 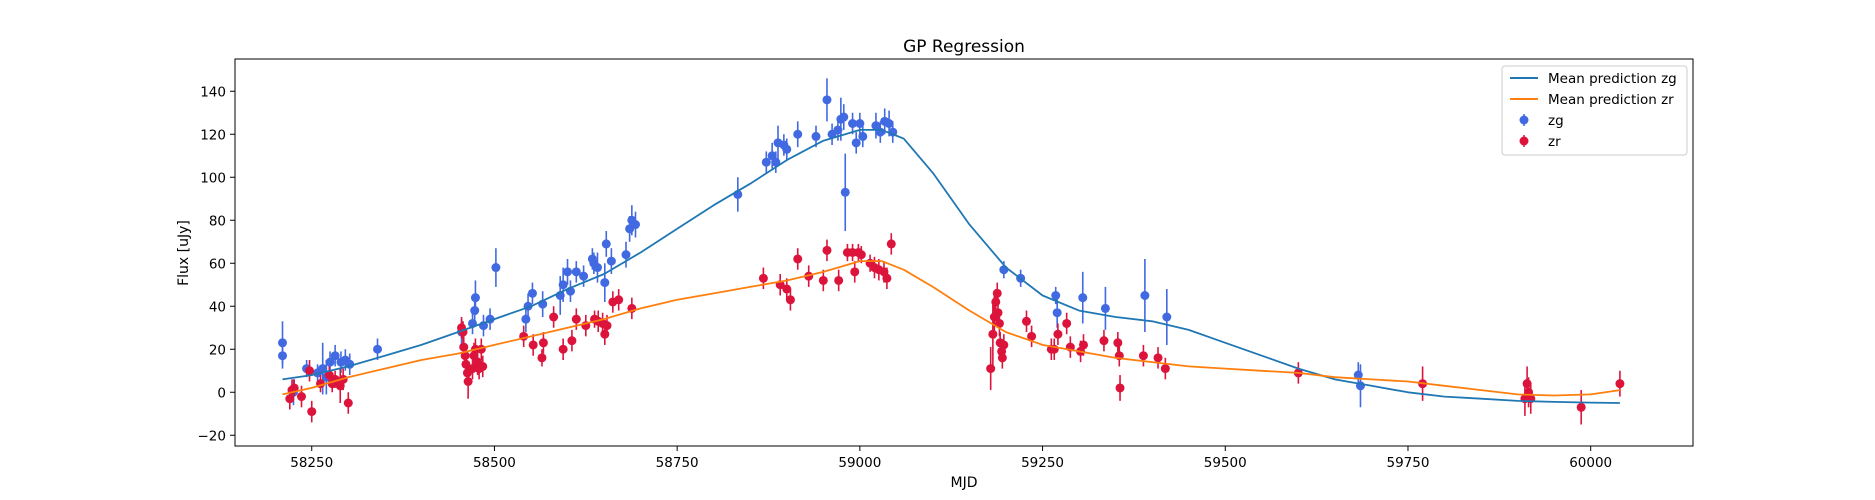 What do you see at coordinates (677, 463) in the screenshot?
I see `x-tick-label: 58750` at bounding box center [677, 463].